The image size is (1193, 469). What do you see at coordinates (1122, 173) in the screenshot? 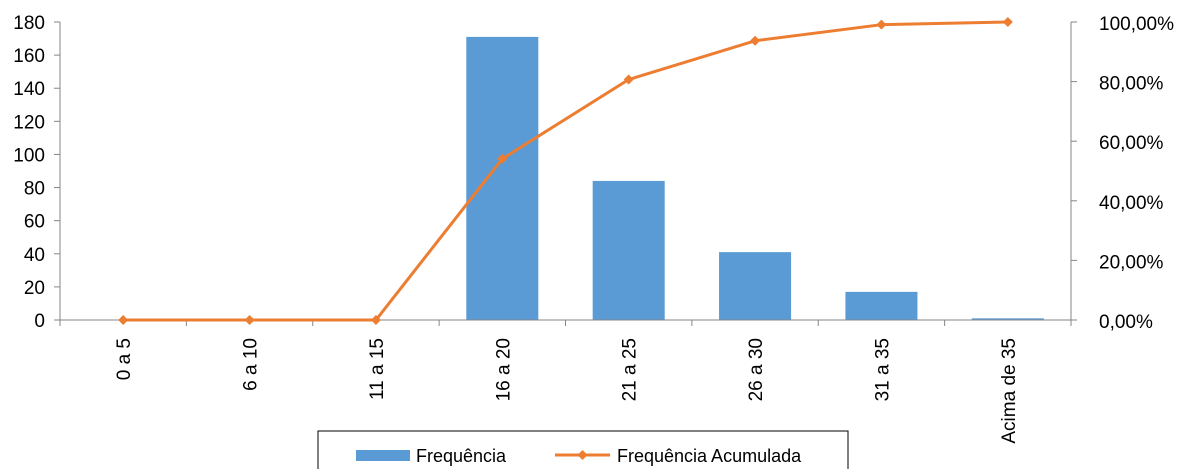
I see `right-y-axis: 0,00% 20,00% 40,00% 60,00% 80,00% 100,00%` at bounding box center [1122, 173].